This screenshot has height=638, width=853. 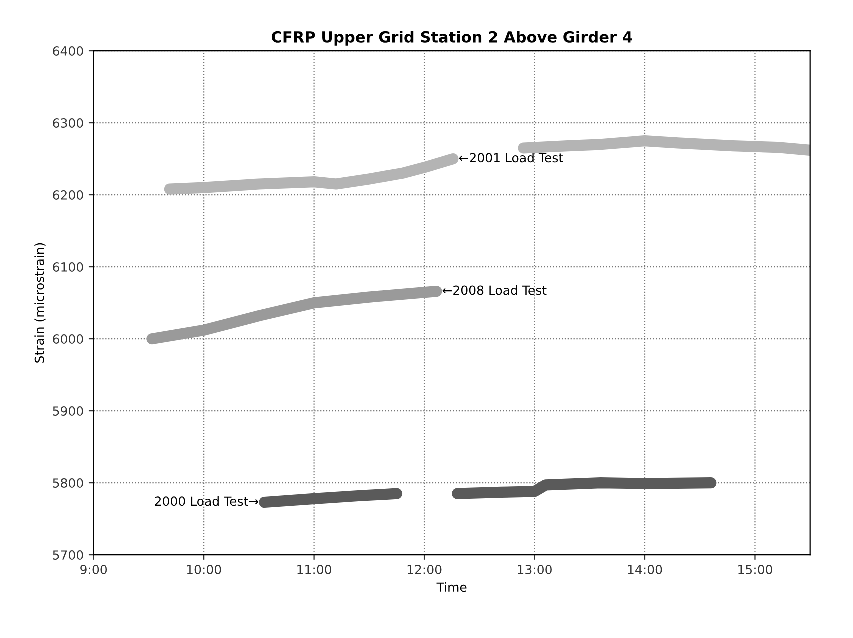 What do you see at coordinates (68, 555) in the screenshot?
I see `y-tick-label: 5700` at bounding box center [68, 555].